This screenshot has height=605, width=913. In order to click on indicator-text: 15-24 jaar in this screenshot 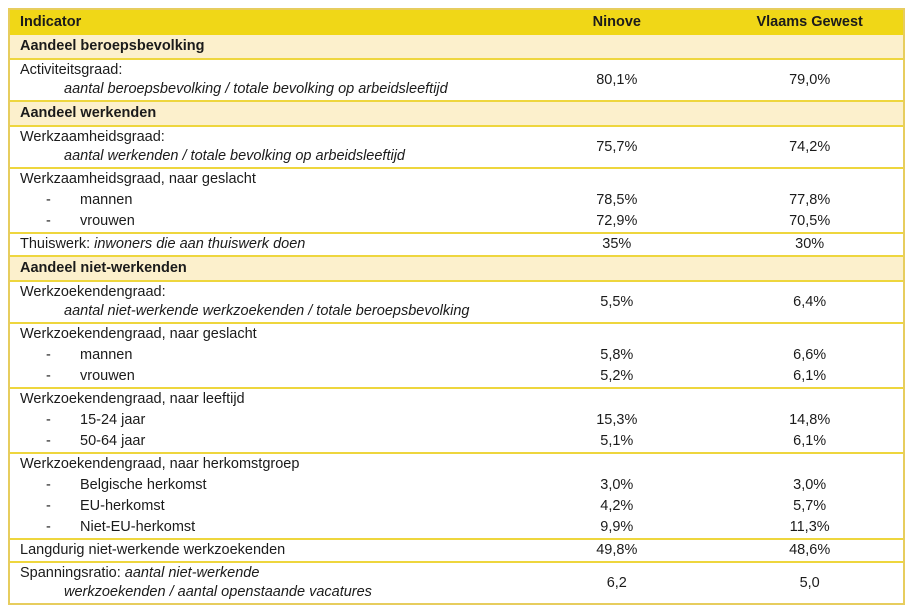, I will do `click(113, 420)`.